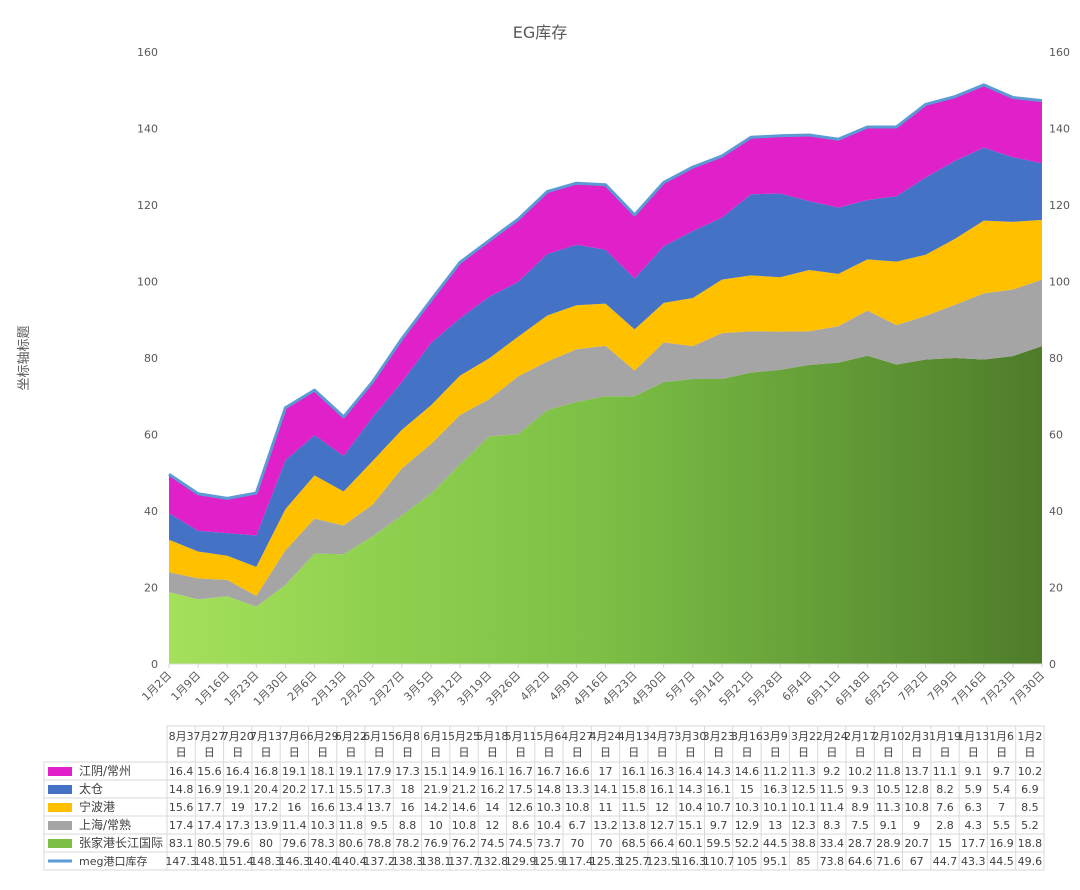 The image size is (1080, 890). What do you see at coordinates (719, 736) in the screenshot?
I see `table-column-header: 3月23` at bounding box center [719, 736].